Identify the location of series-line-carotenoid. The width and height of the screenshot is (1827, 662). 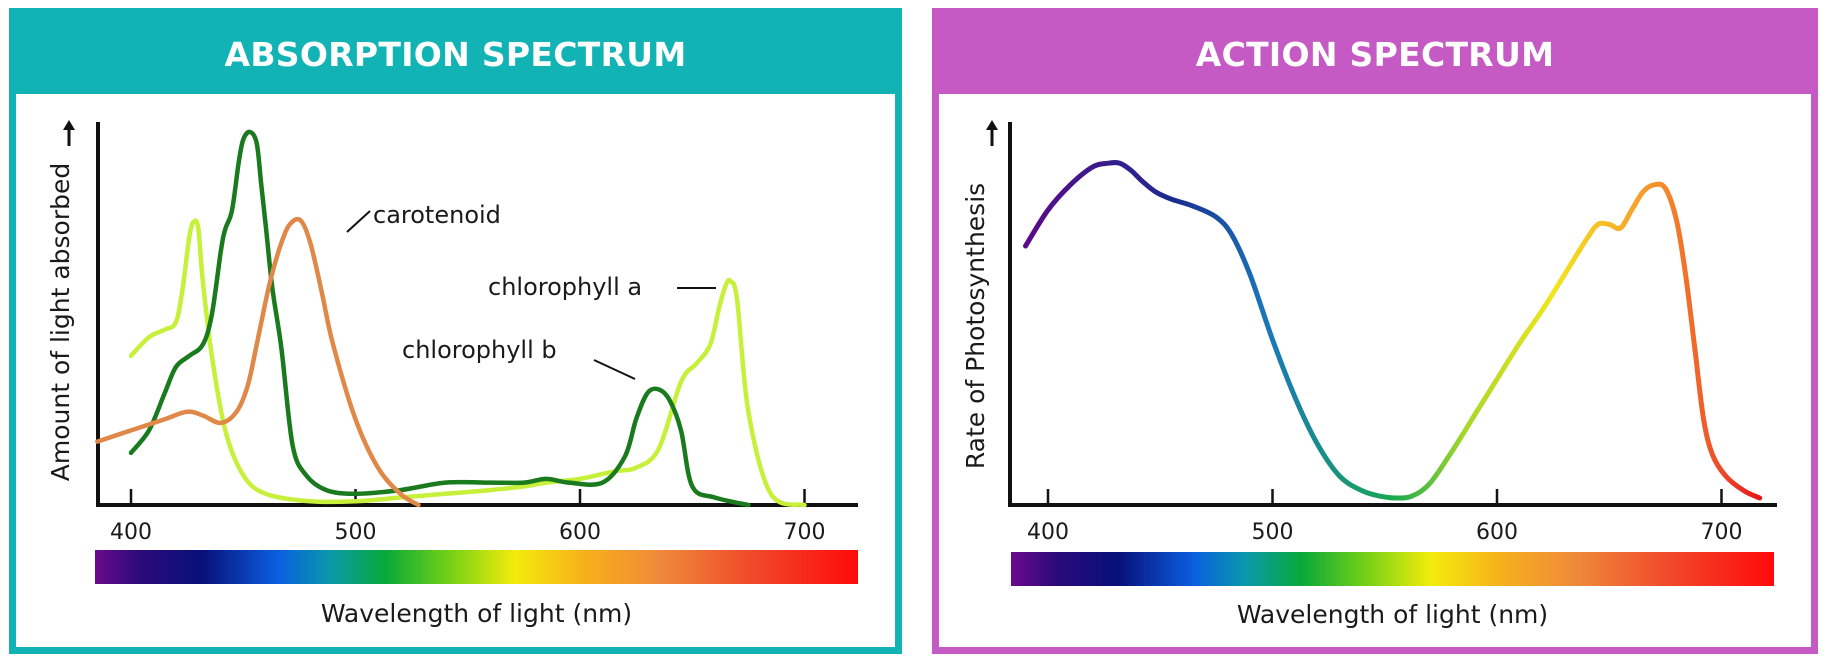
(258, 362).